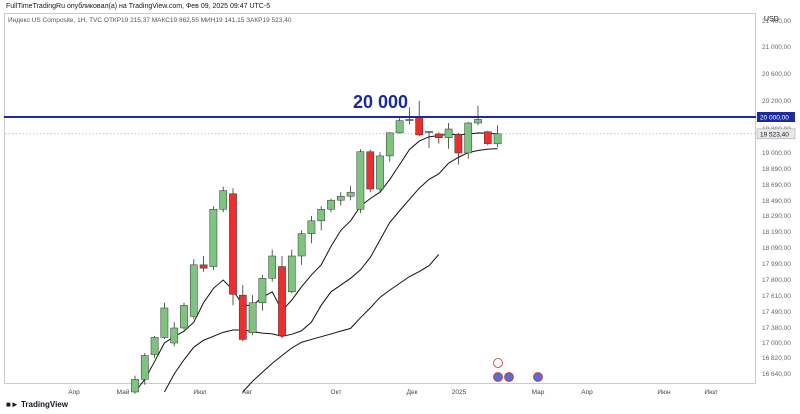 This screenshot has height=414, width=800. Describe the element at coordinates (776, 264) in the screenshot. I see `y-tick-label: 17 990,00` at that location.